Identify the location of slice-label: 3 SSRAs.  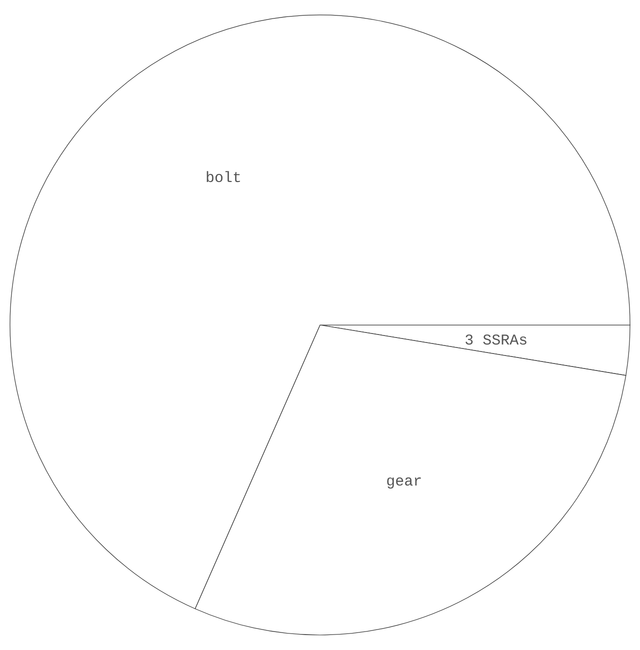
(496, 341).